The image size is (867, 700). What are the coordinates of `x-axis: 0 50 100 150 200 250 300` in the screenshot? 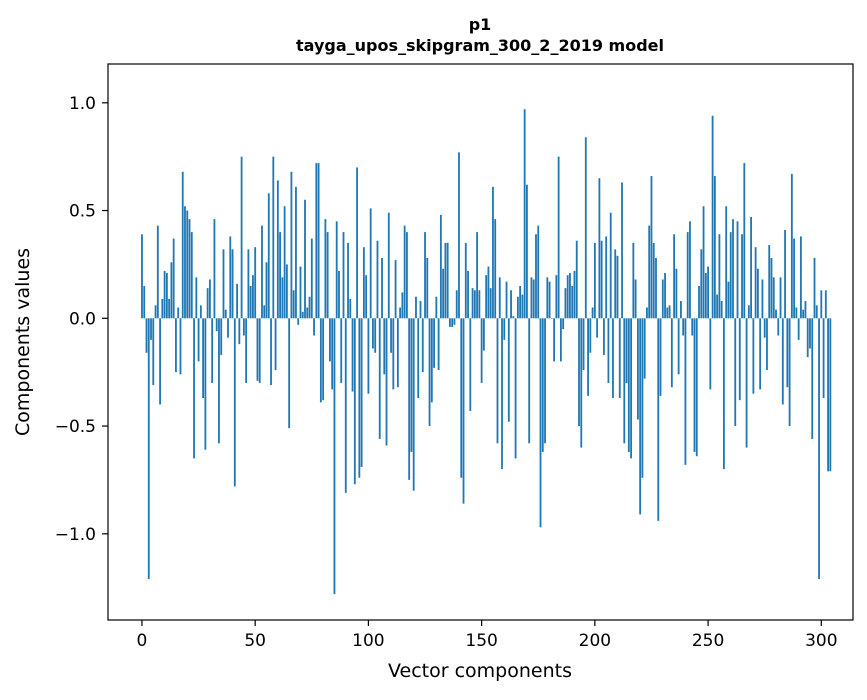 It's located at (487, 635).